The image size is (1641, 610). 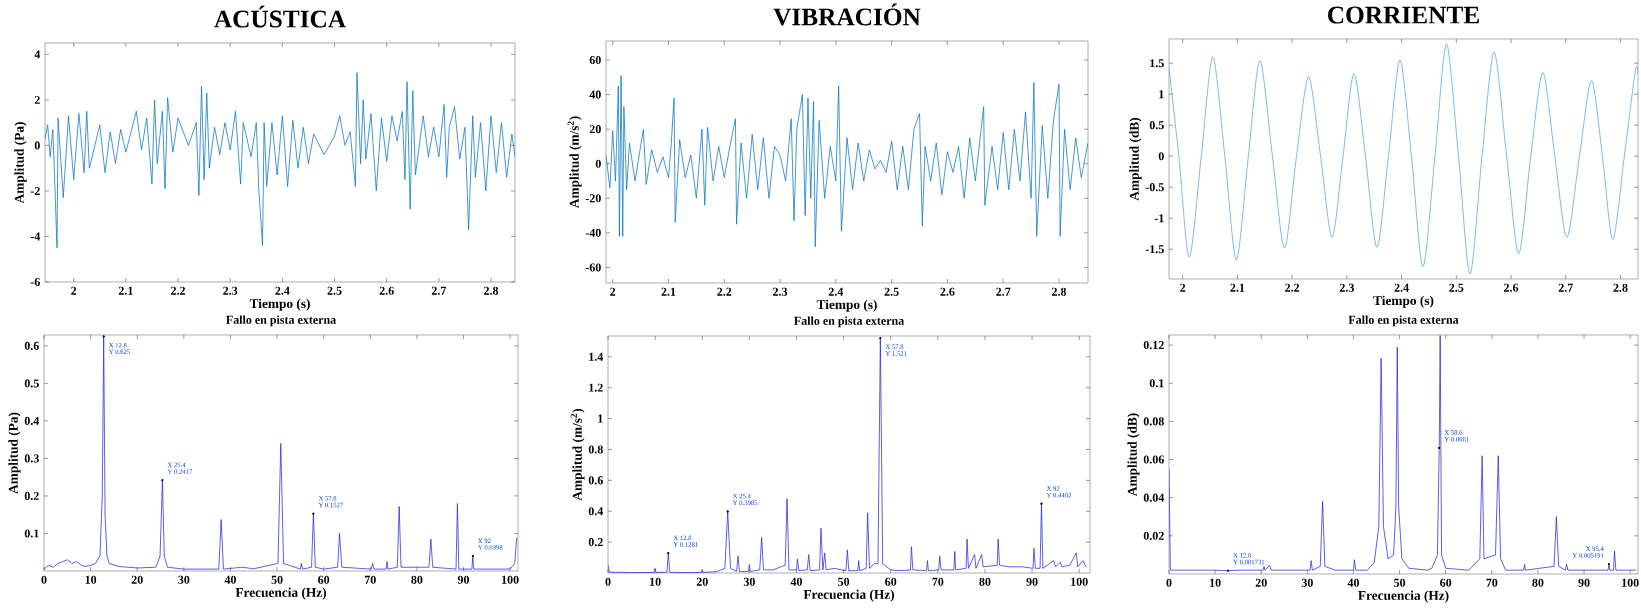 I want to click on y-tick-label: 0.3, so click(x=31, y=458).